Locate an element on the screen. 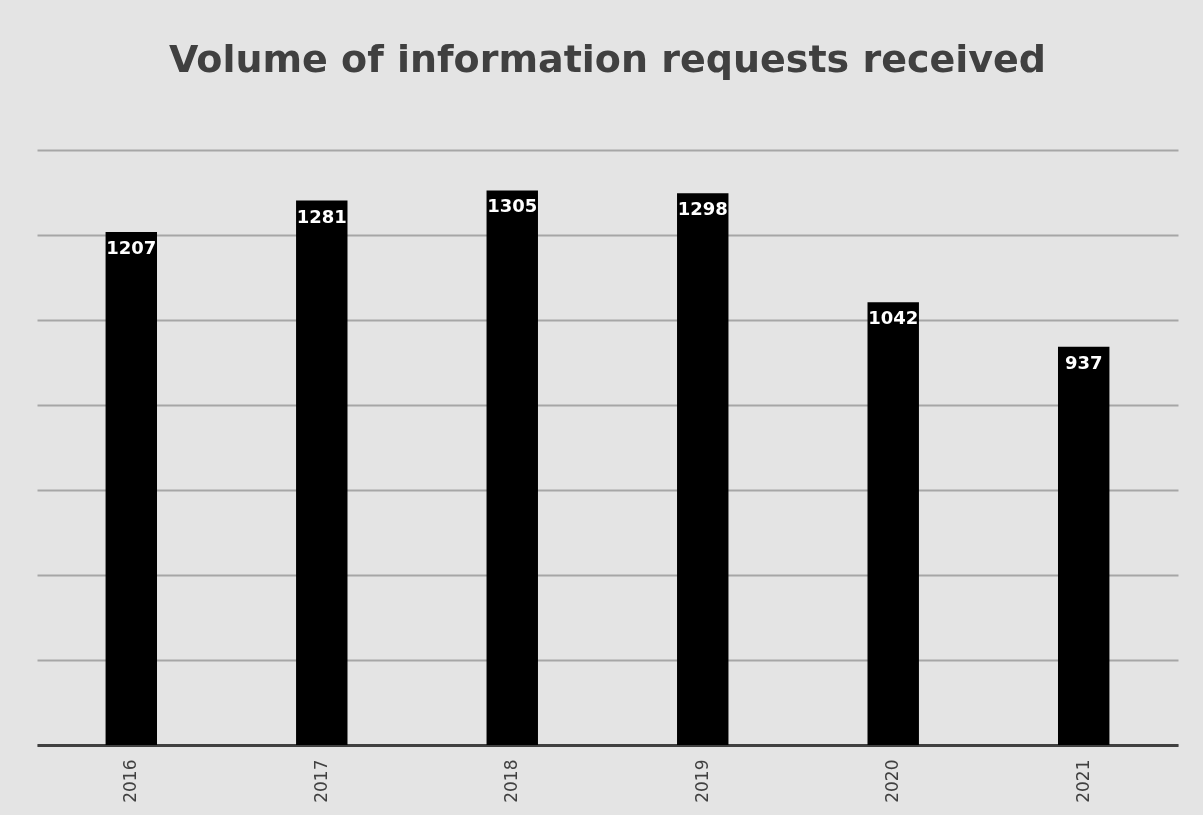  x-tick-label: 2021 is located at coordinates (1082, 781).